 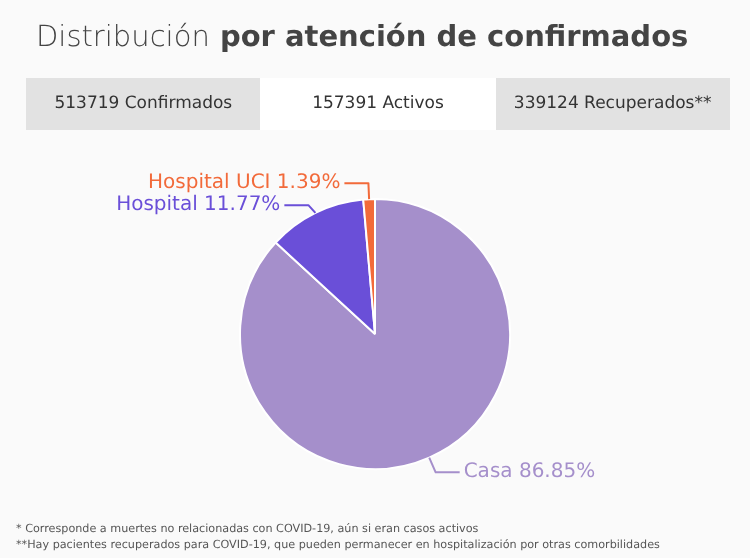 What do you see at coordinates (529, 472) in the screenshot?
I see `slice-label: Casa 86.85%` at bounding box center [529, 472].